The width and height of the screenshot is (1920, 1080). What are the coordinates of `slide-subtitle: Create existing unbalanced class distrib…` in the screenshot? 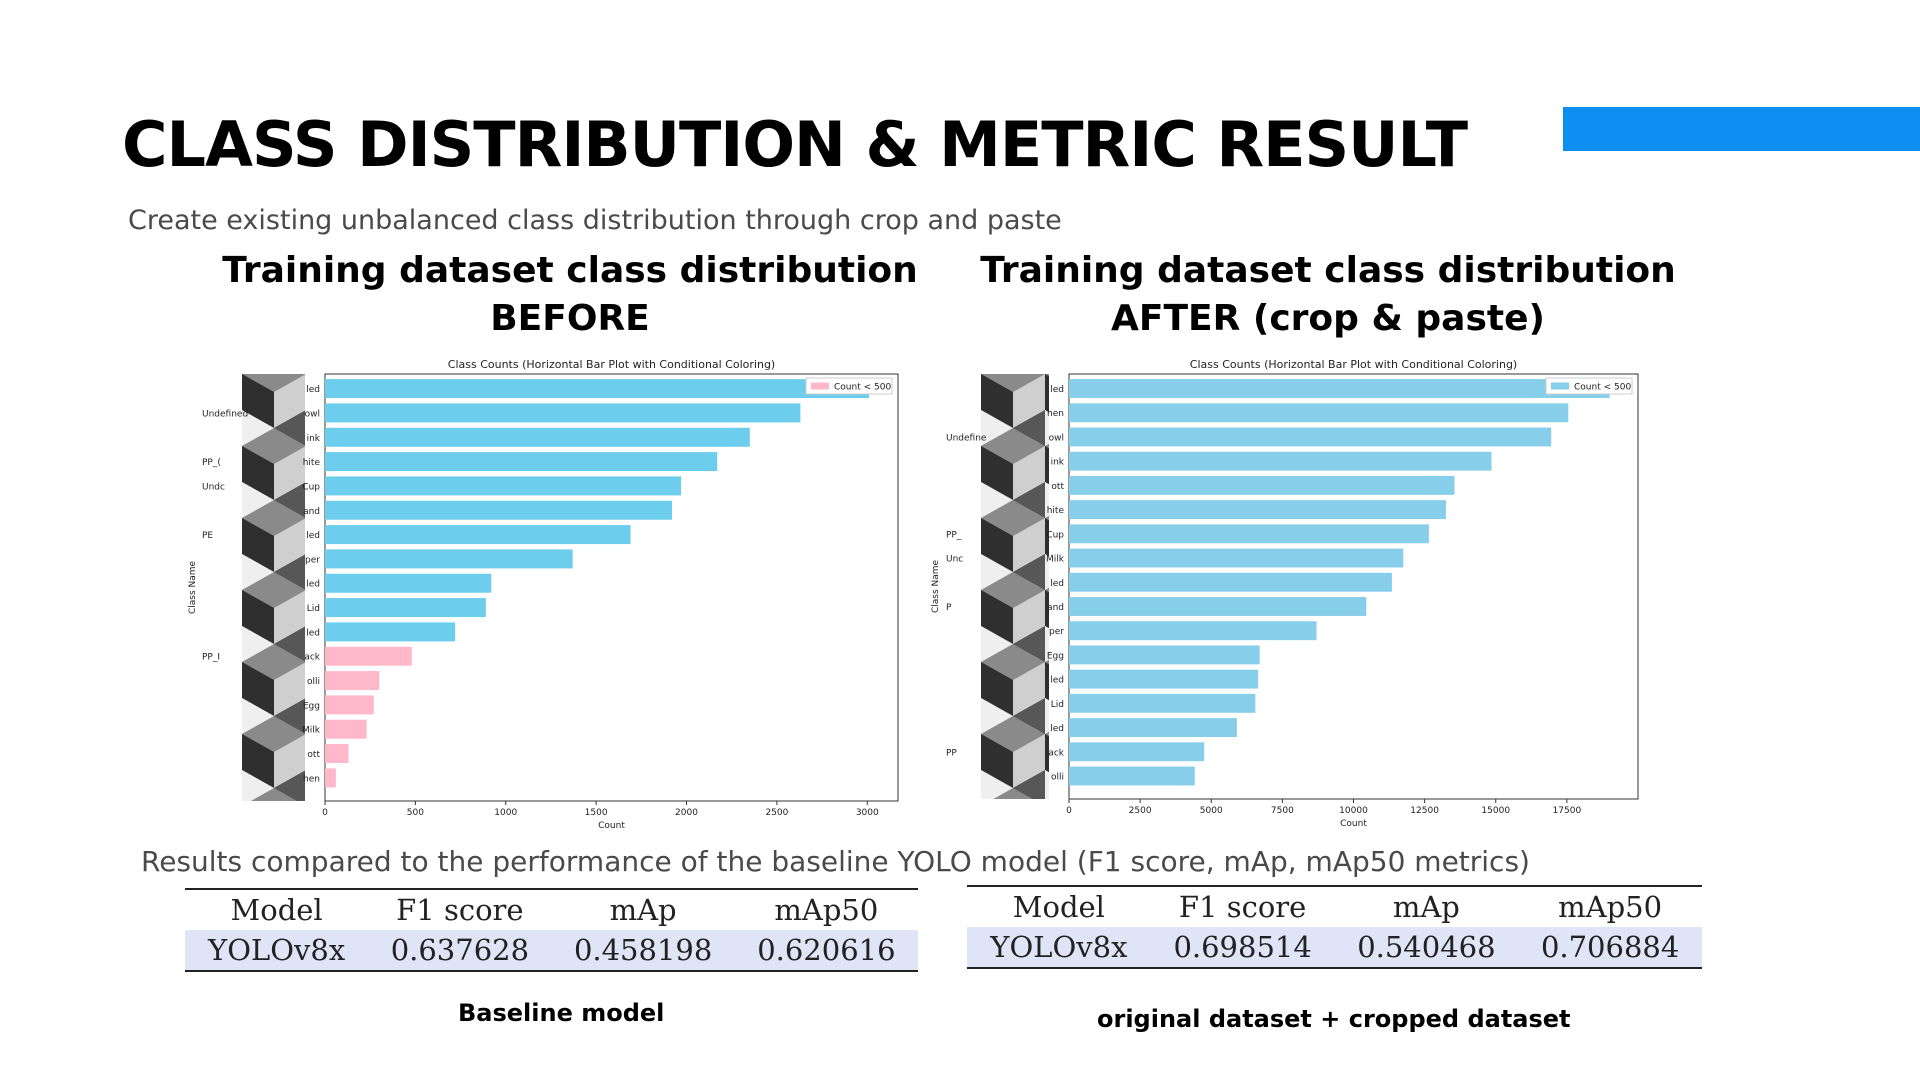 It's located at (595, 220).